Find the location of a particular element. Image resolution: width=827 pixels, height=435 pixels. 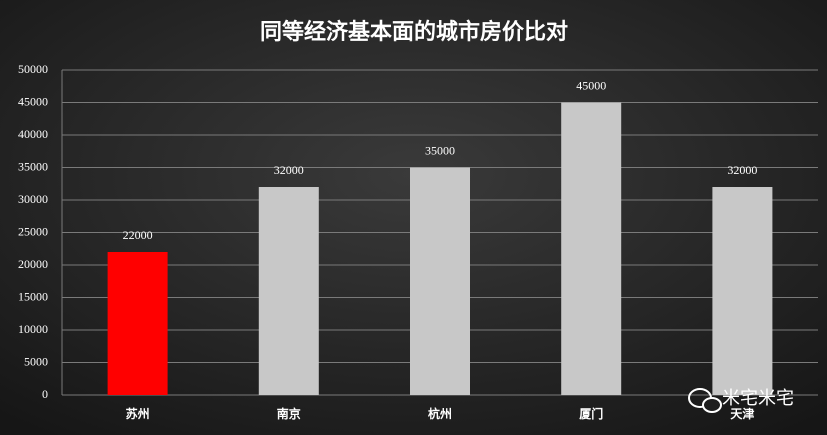

y-tick-label: 50000 is located at coordinates (33, 69).